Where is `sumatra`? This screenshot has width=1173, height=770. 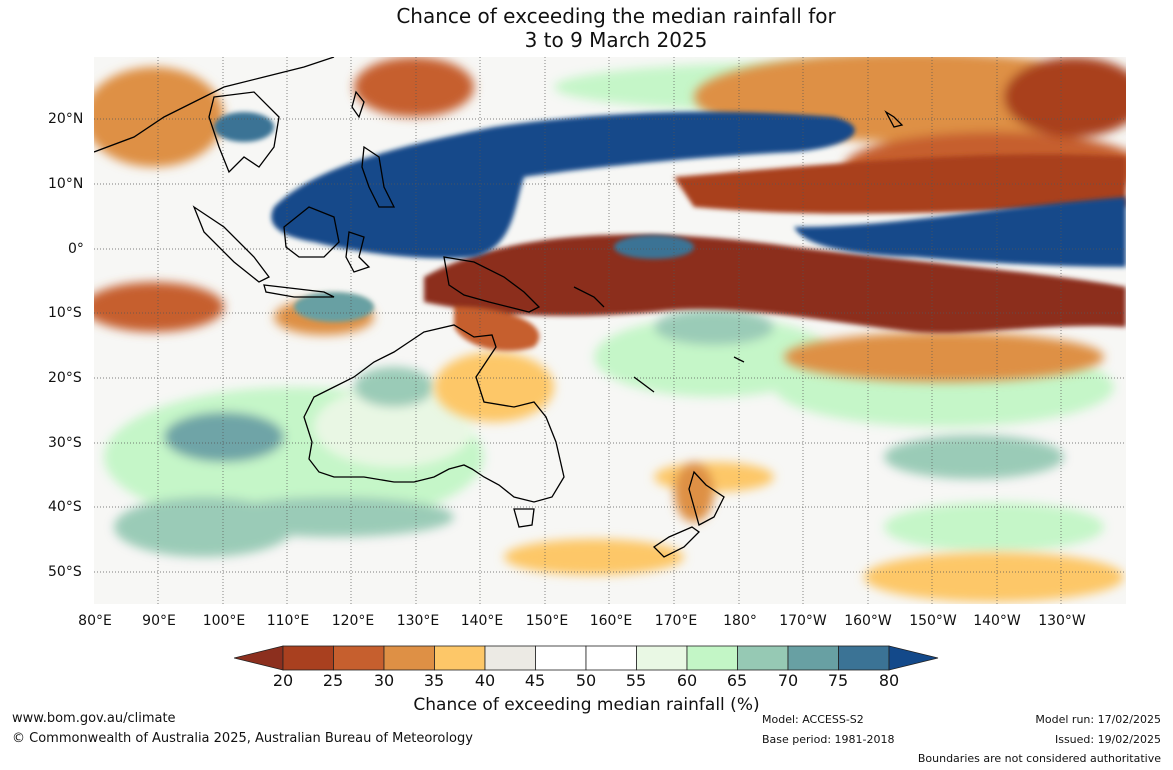
sumatra is located at coordinates (231, 244).